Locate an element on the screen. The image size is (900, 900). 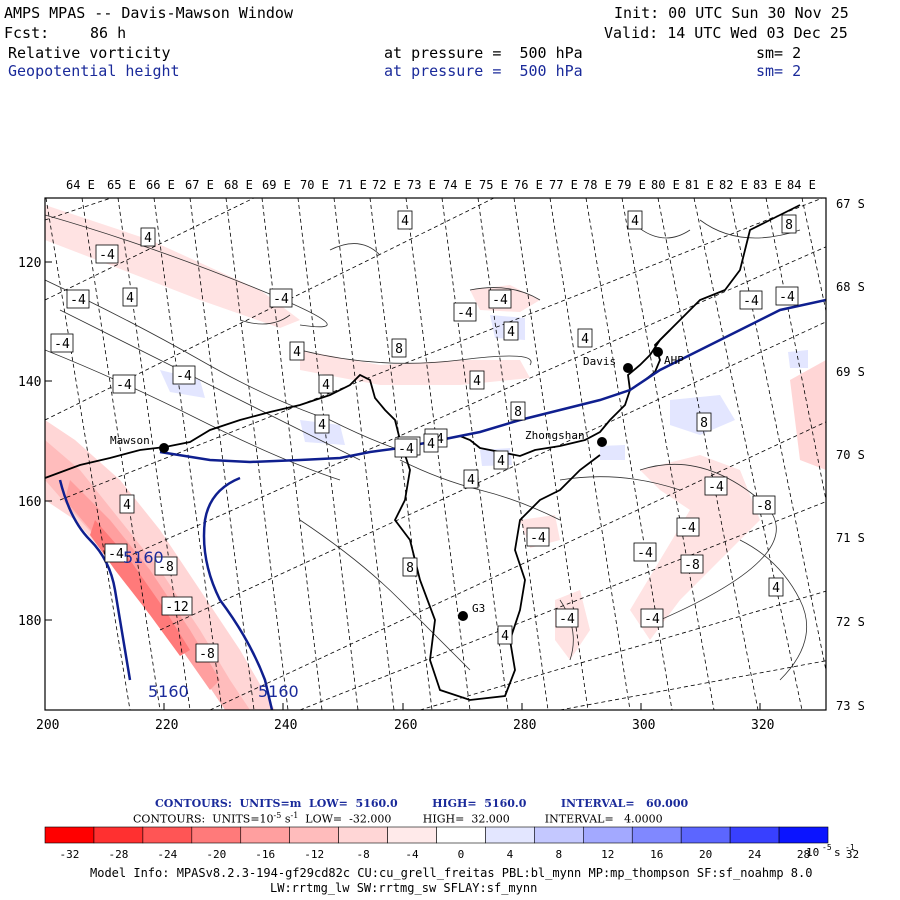
svg-text: s is located at coordinates (837, 852).